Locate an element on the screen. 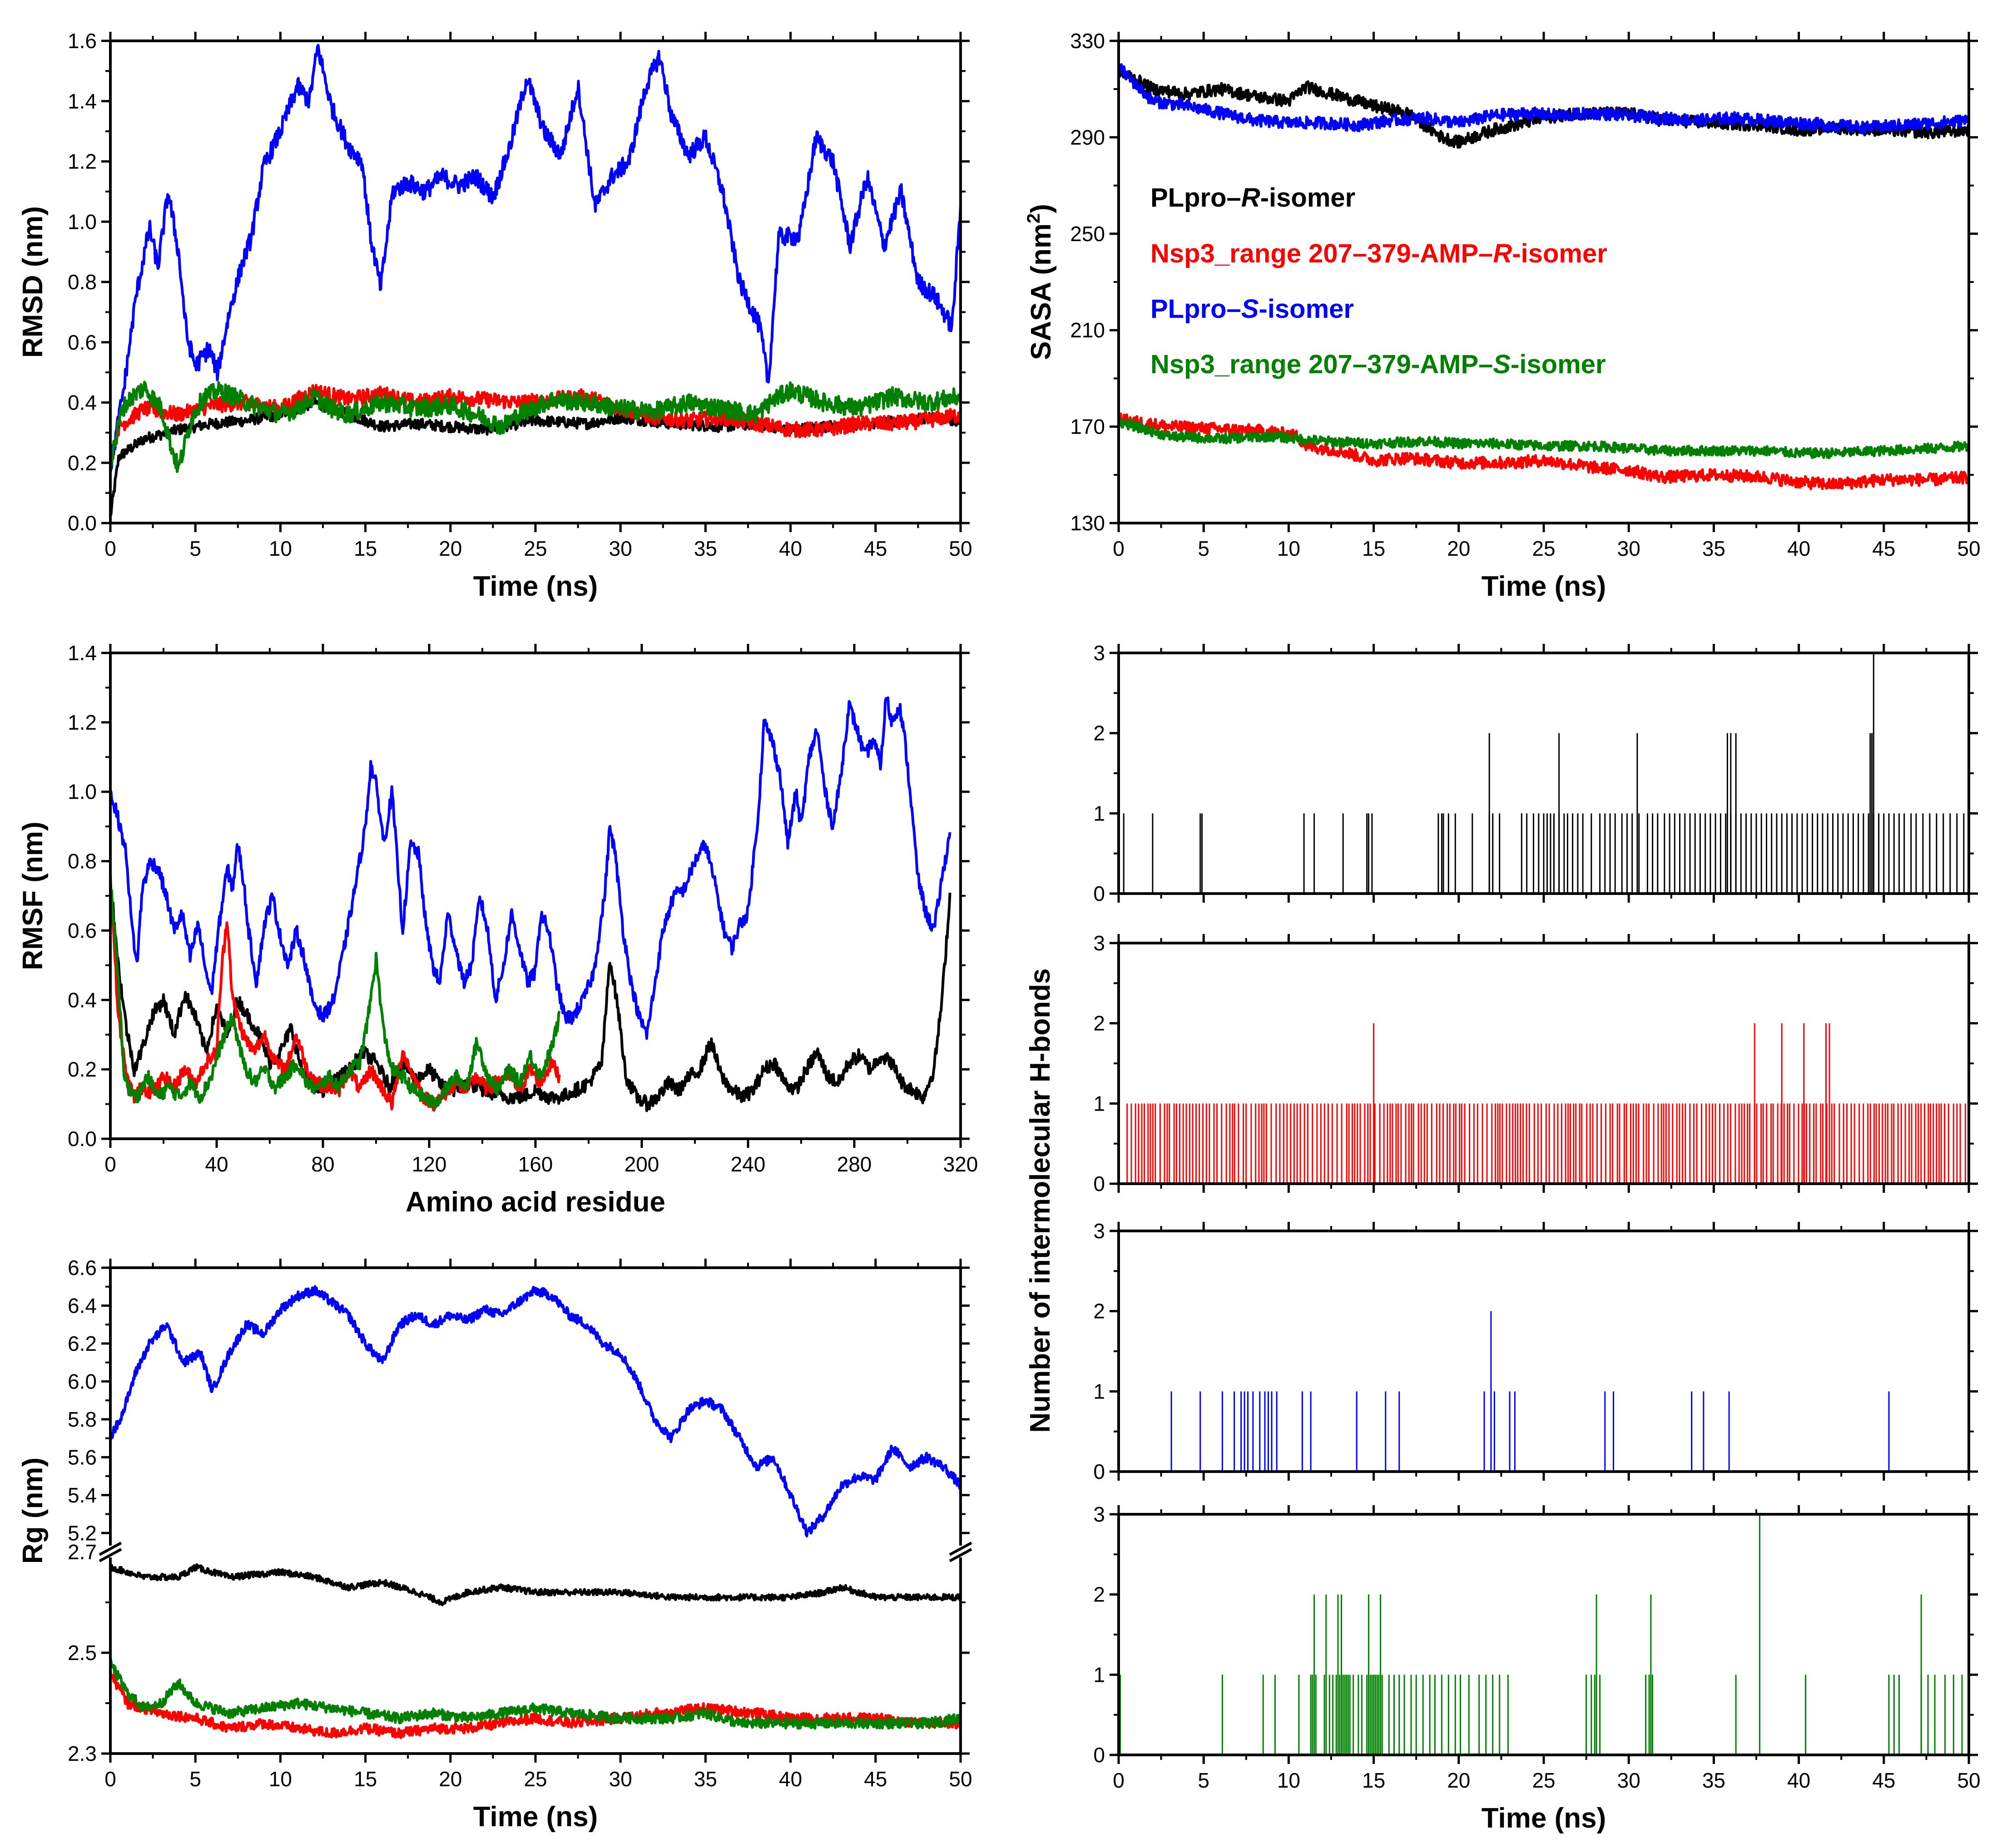  x-axis-label: Amino acid residue is located at coordinates (535, 1202).